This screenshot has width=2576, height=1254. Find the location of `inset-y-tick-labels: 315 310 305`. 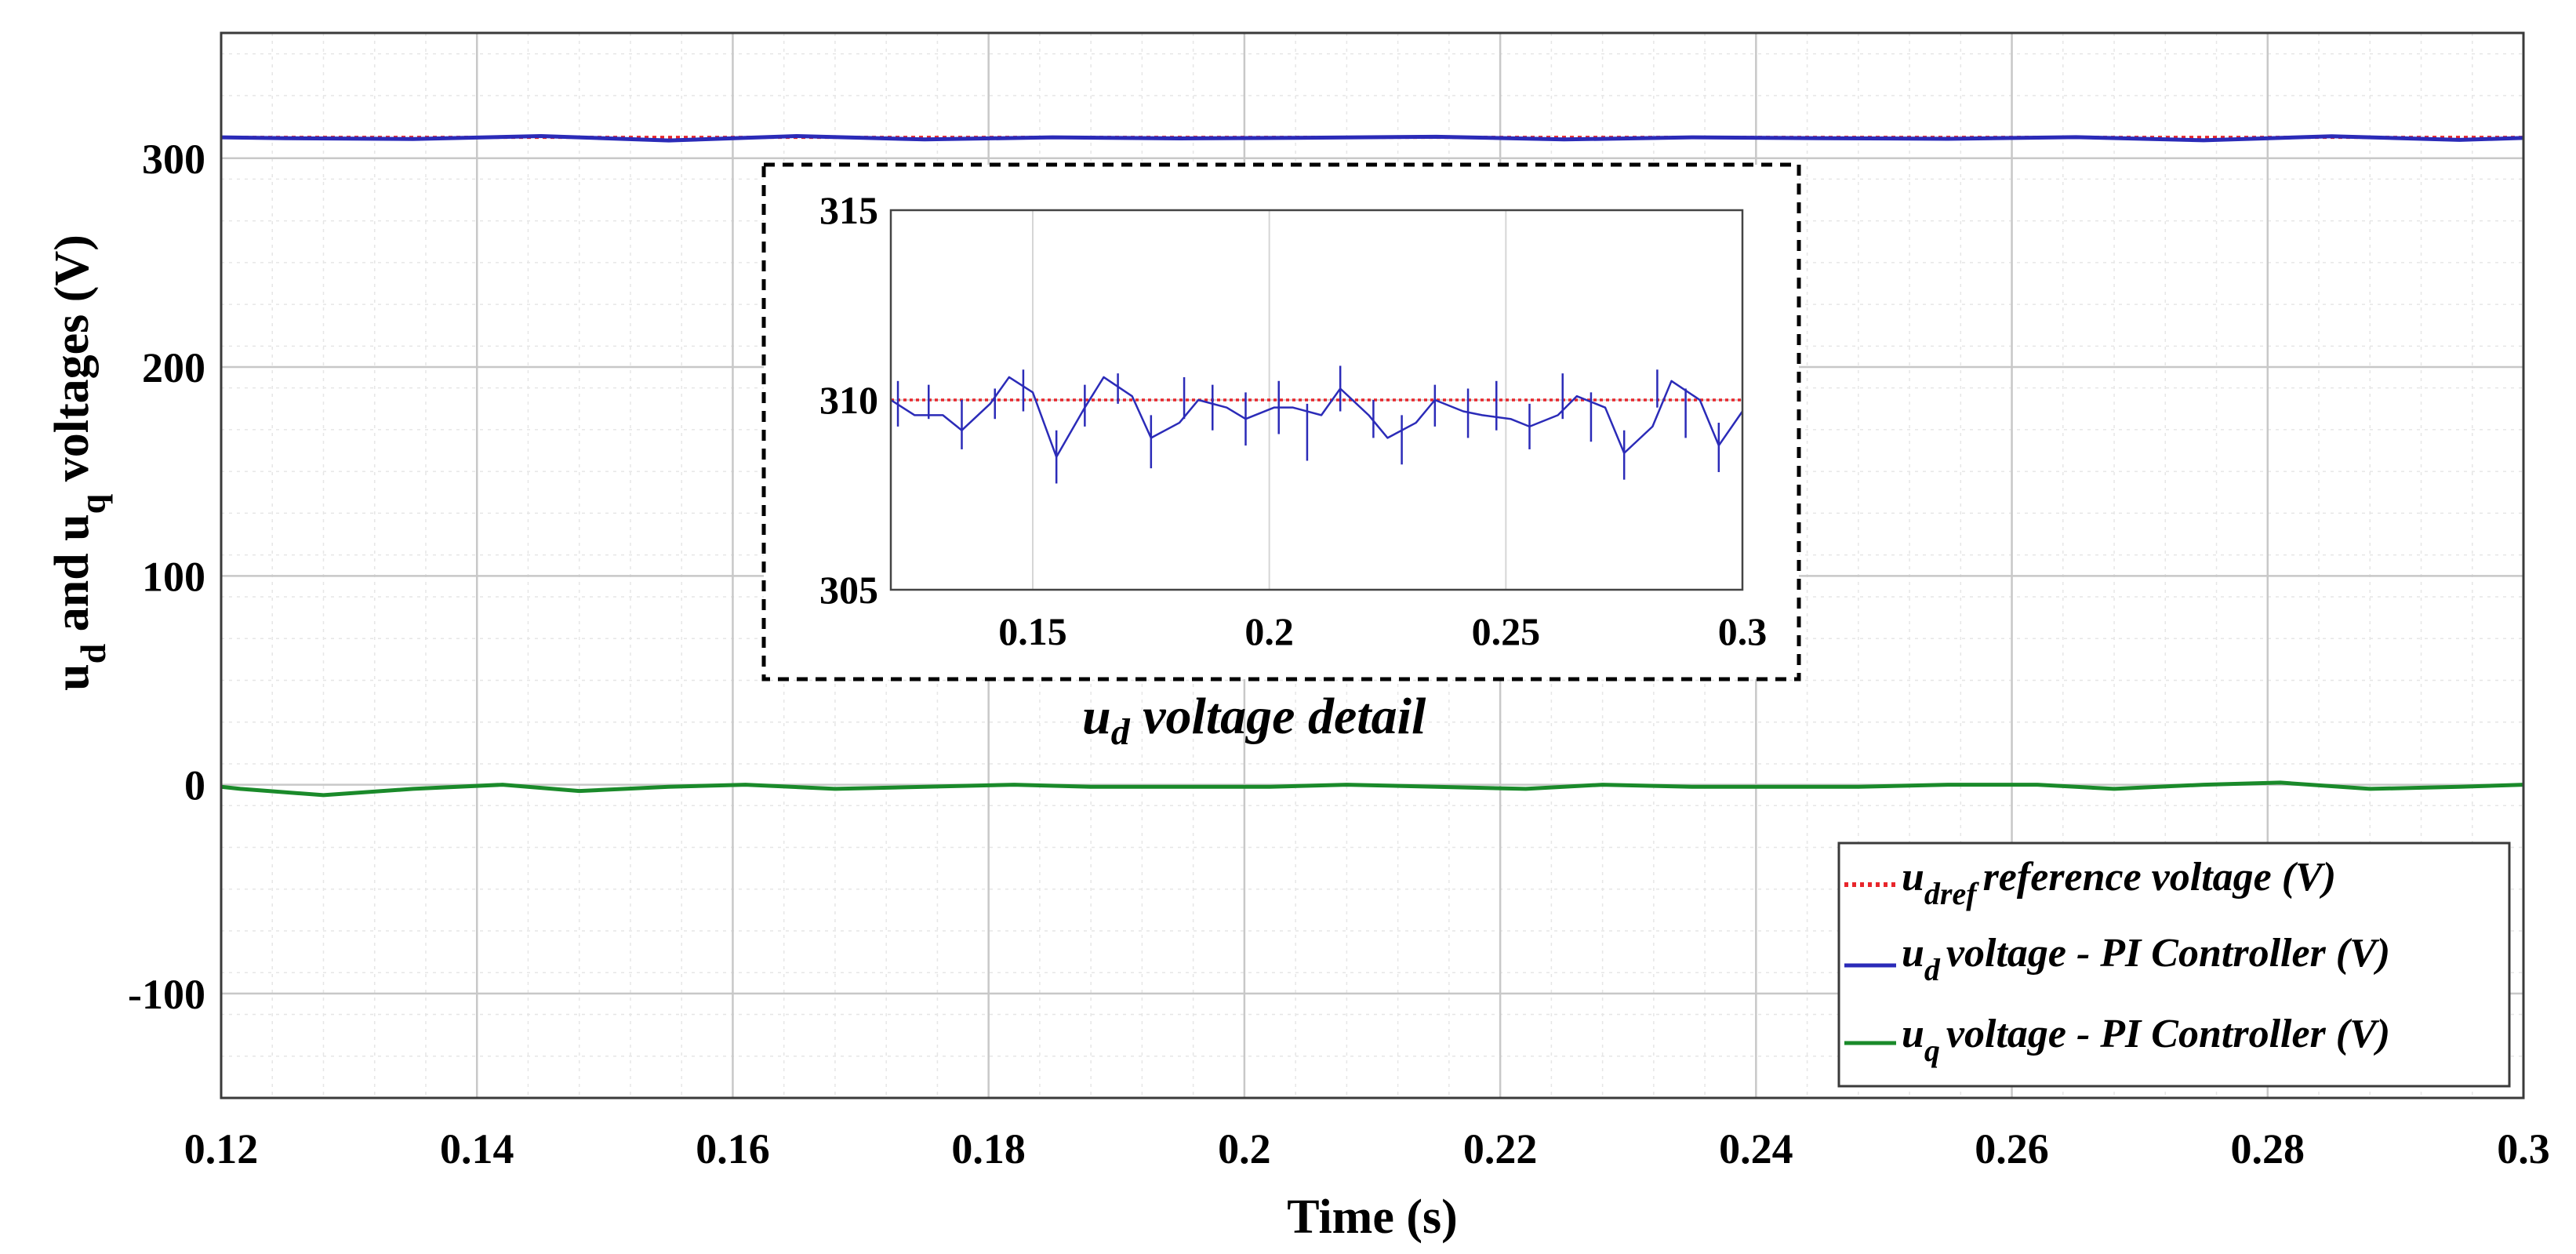

inset-y-tick-labels: 315 310 305 is located at coordinates (848, 400).